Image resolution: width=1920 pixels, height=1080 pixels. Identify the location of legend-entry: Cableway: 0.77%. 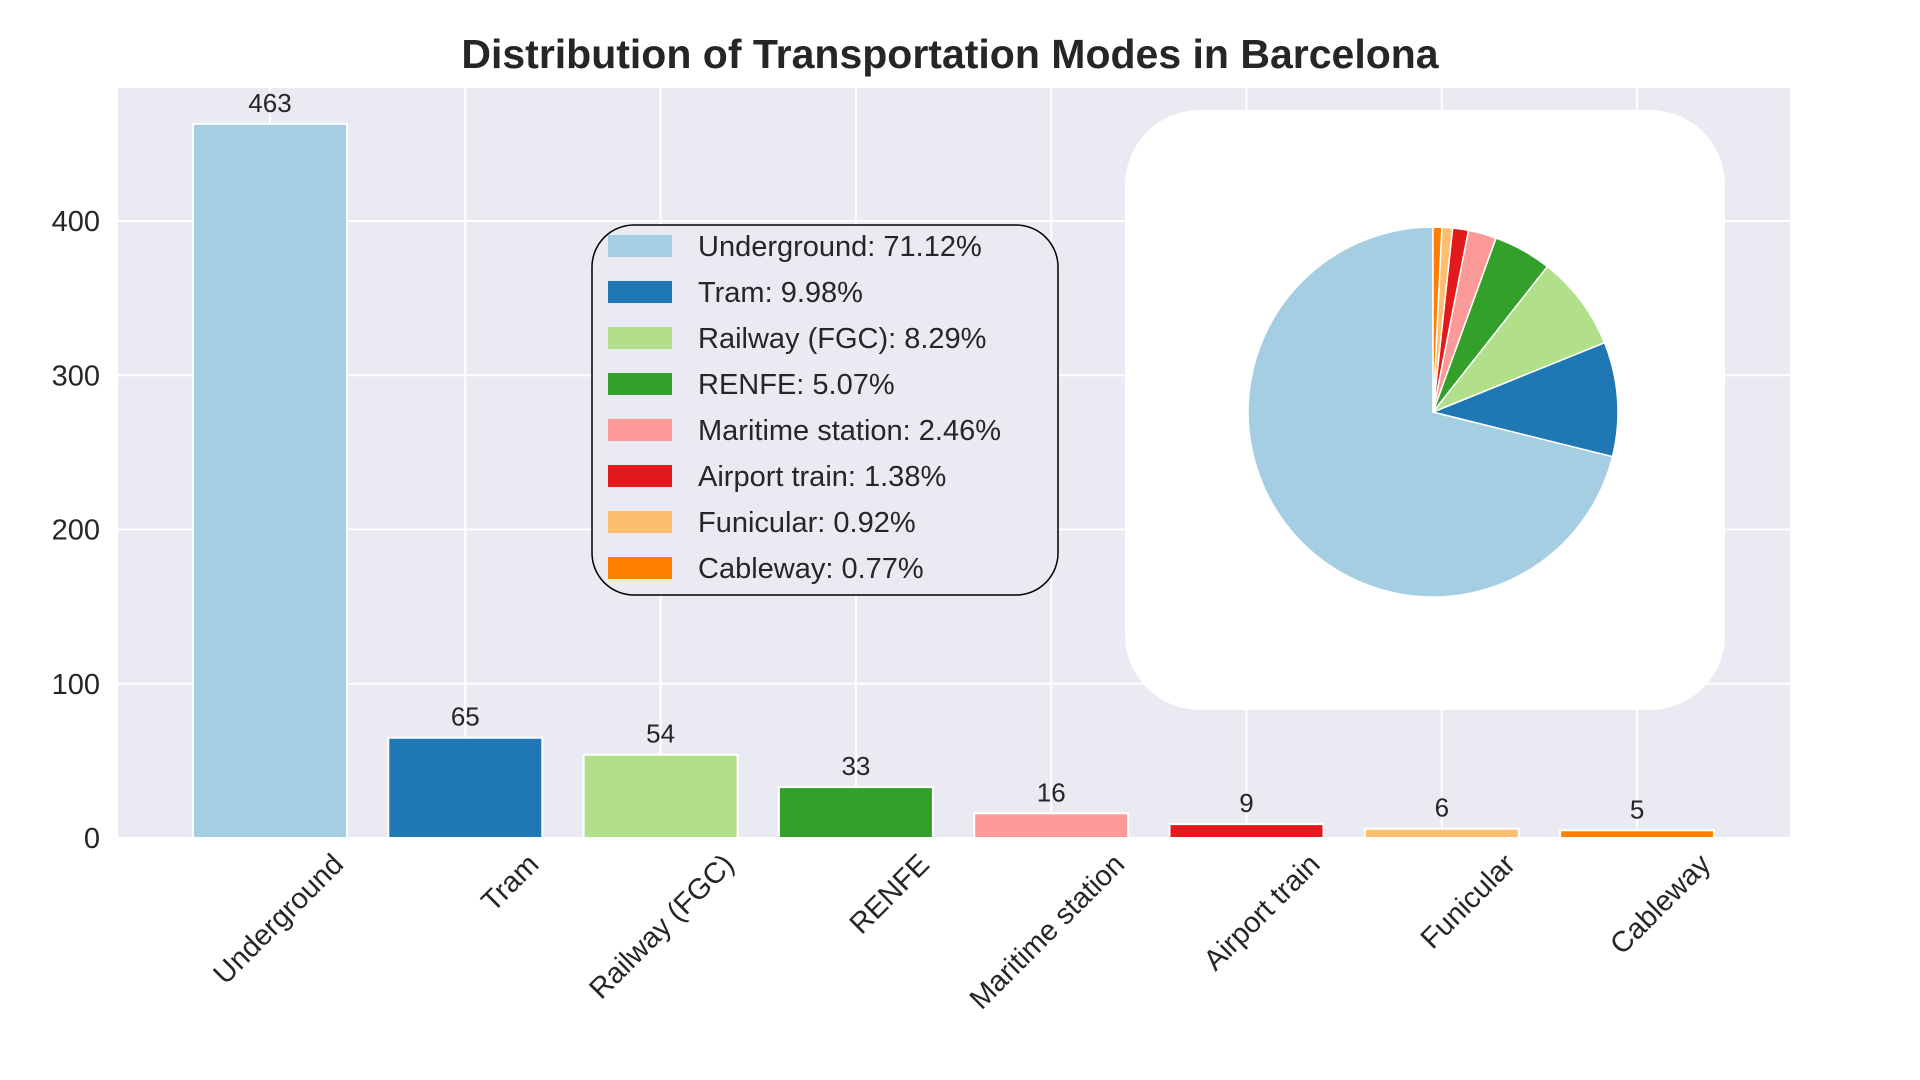
(811, 569).